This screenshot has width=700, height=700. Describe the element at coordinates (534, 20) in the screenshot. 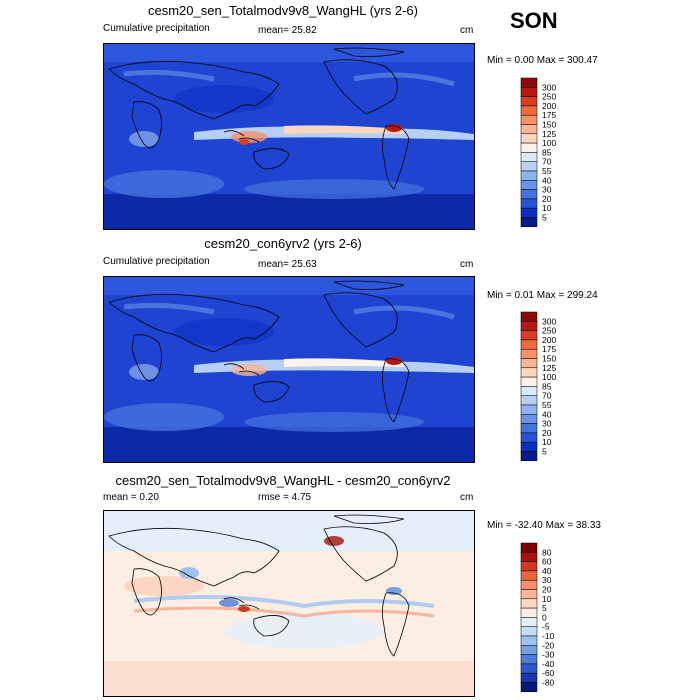

I see `season-label: SON` at that location.